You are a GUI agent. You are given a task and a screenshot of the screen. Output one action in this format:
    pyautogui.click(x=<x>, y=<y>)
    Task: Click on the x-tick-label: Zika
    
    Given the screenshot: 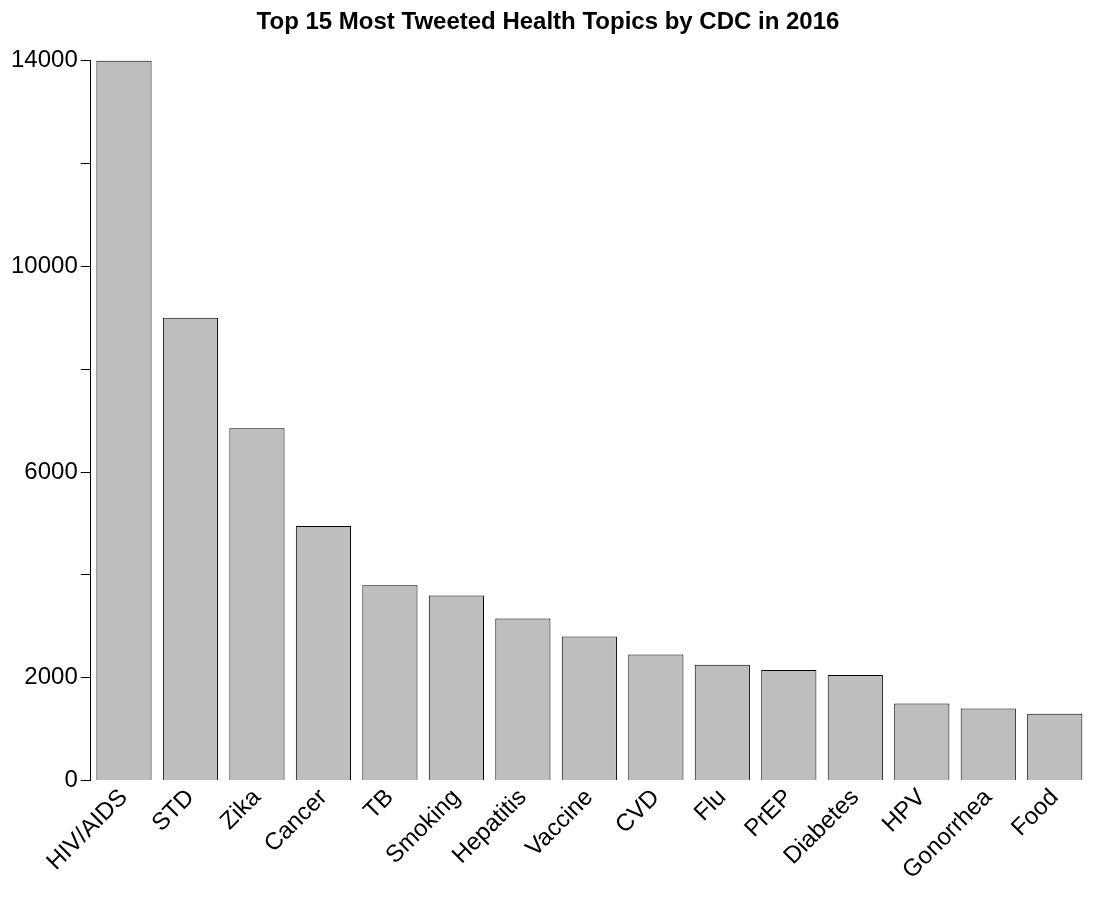 What is the action you would take?
    pyautogui.click(x=240, y=808)
    